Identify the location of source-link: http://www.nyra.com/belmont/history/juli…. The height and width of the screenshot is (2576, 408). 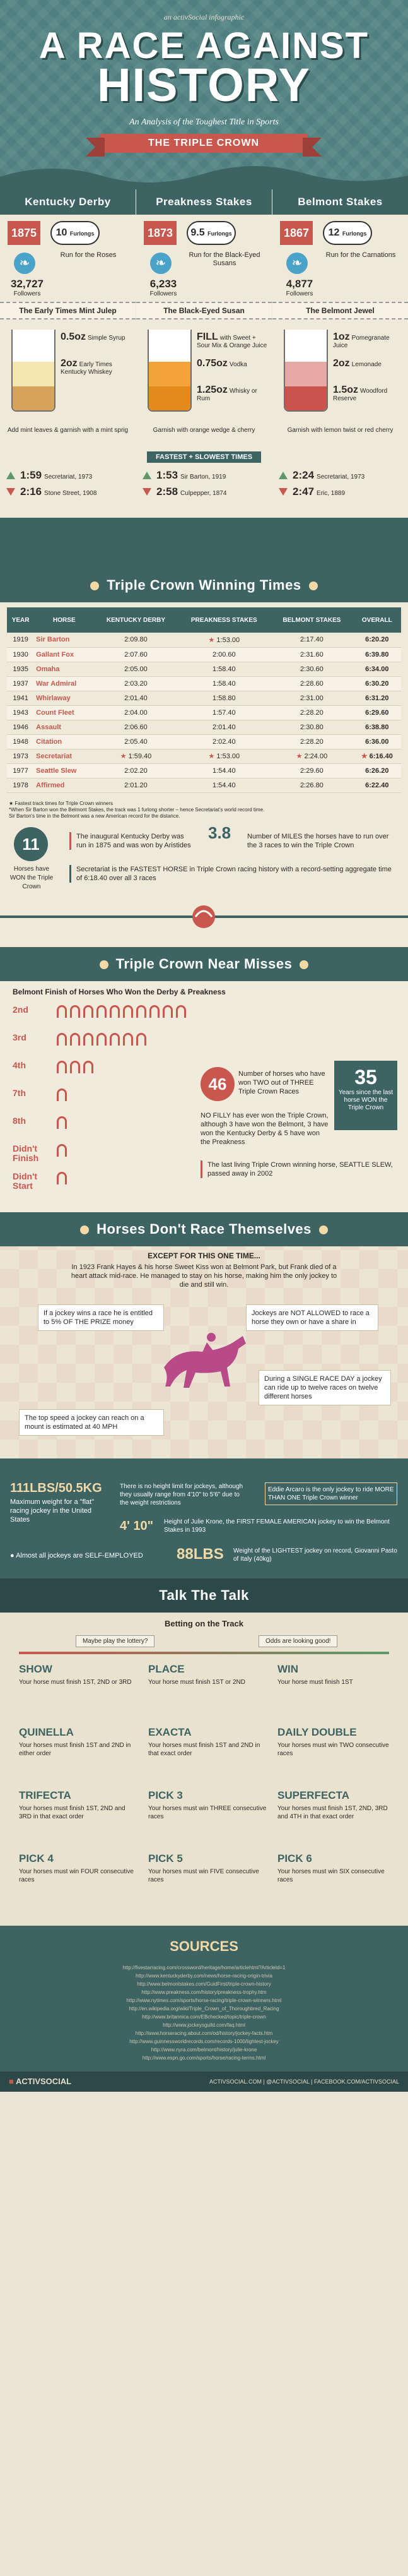
(204, 2050).